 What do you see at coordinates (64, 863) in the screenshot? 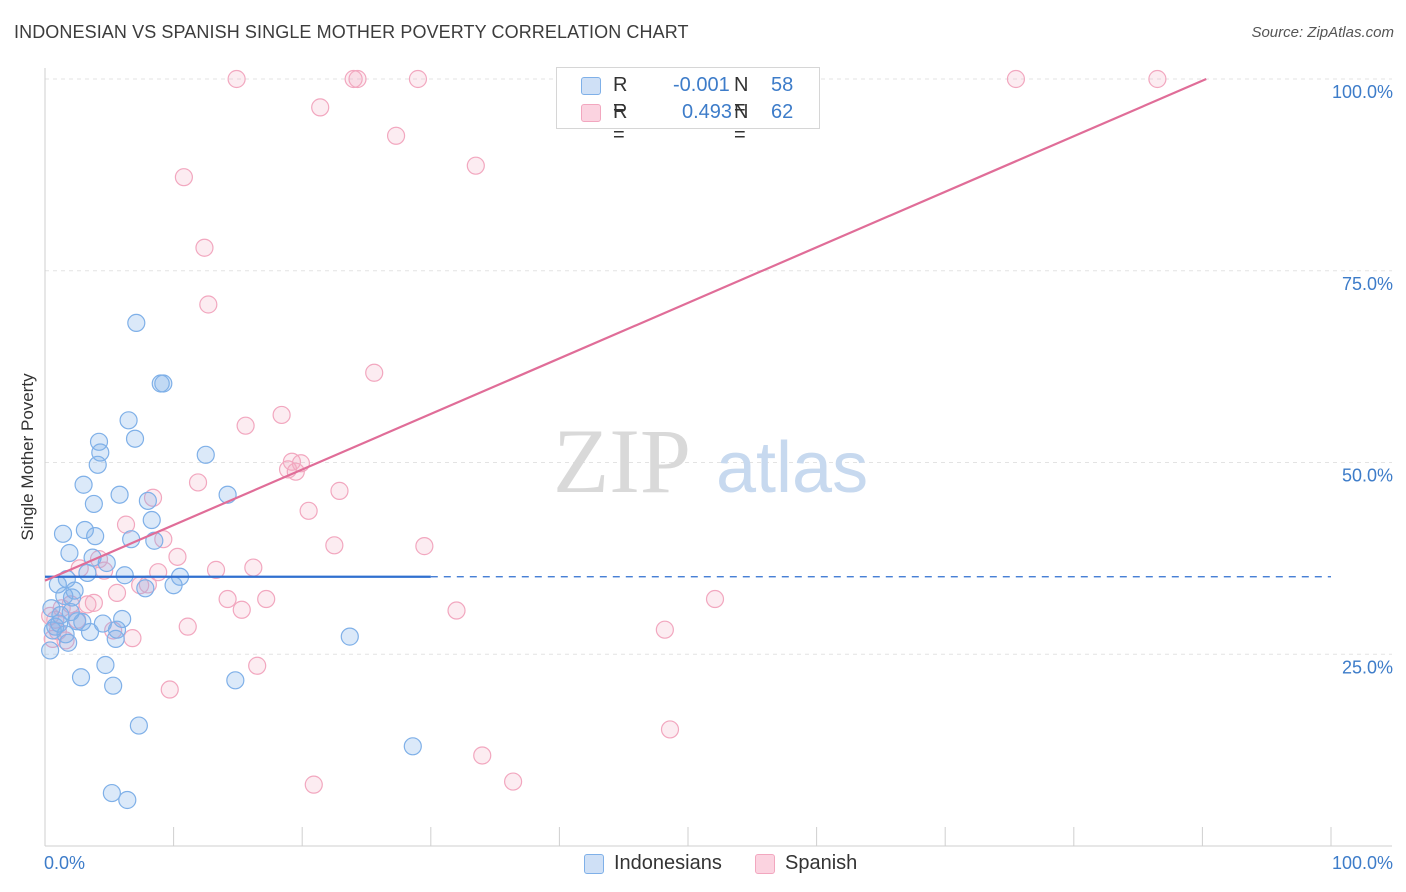
I see `x-tick-label: 0.0%` at bounding box center [64, 863].